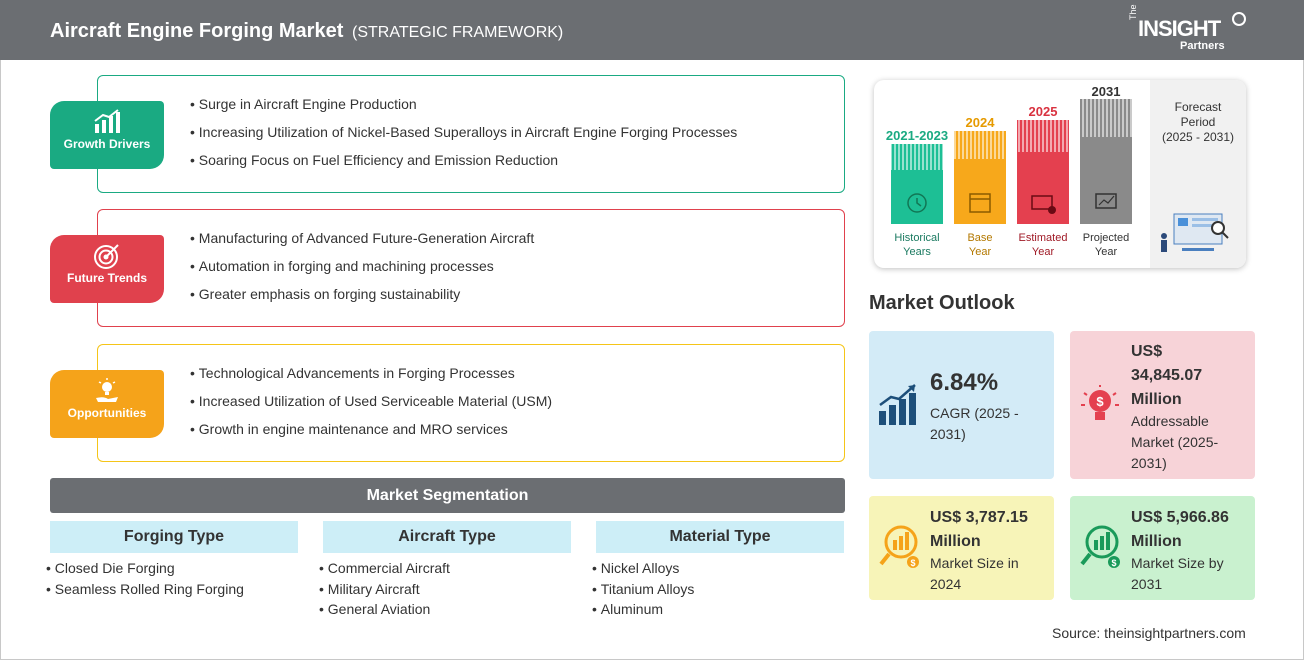  I want to click on logo-word-text: INSIGHT, so click(1179, 28).